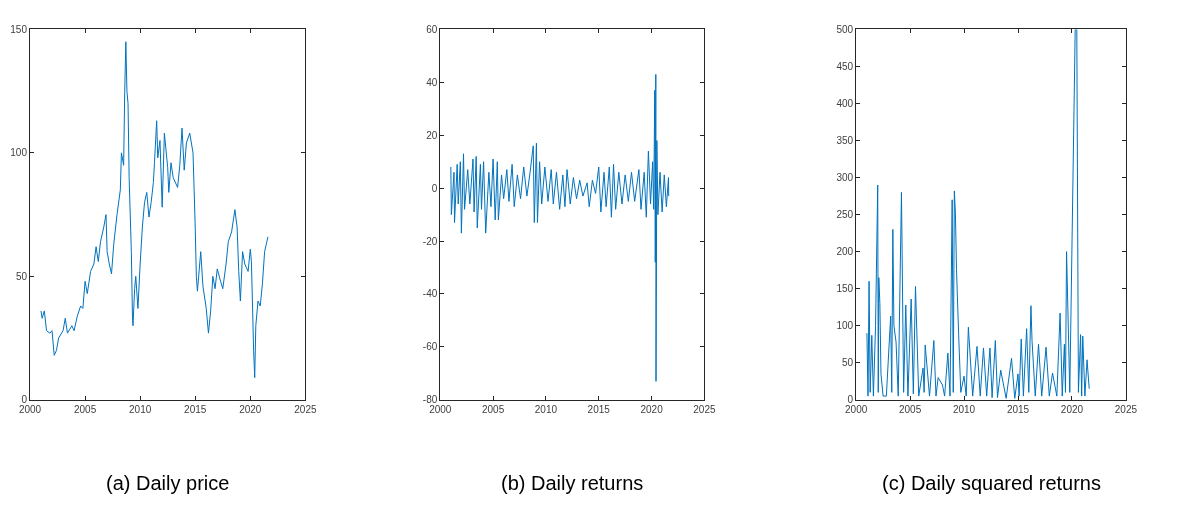  Describe the element at coordinates (572, 483) in the screenshot. I see `text: (b) Daily returns` at that location.